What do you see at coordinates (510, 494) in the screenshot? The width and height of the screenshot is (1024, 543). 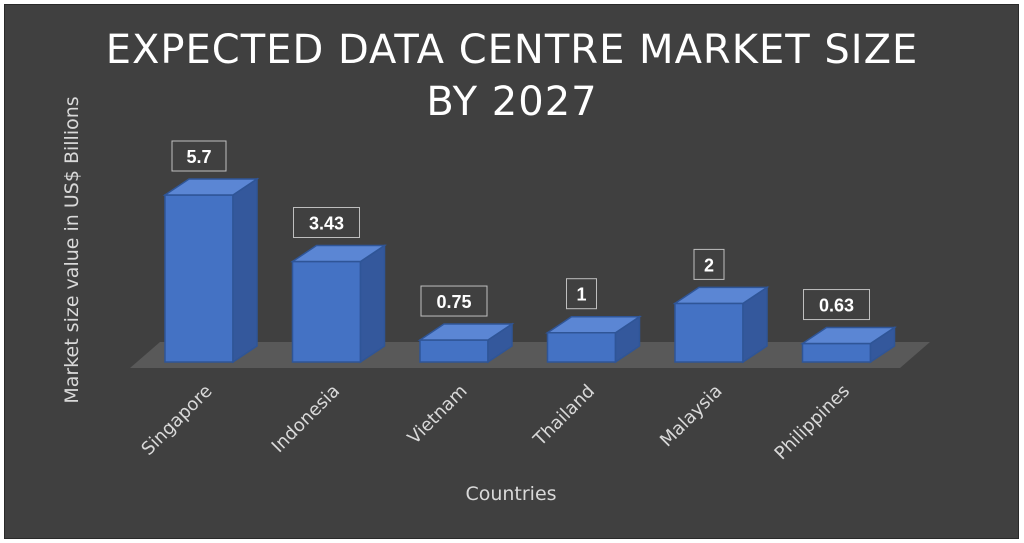 I see `x-axis-label: Countries` at bounding box center [510, 494].